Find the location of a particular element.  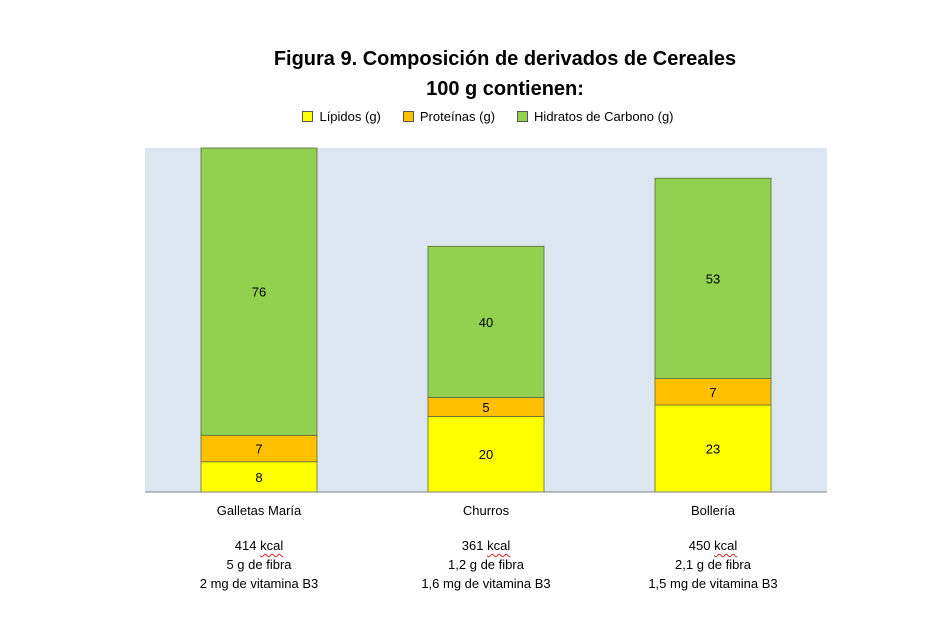

category-label-churros: Churros is located at coordinates (486, 510).